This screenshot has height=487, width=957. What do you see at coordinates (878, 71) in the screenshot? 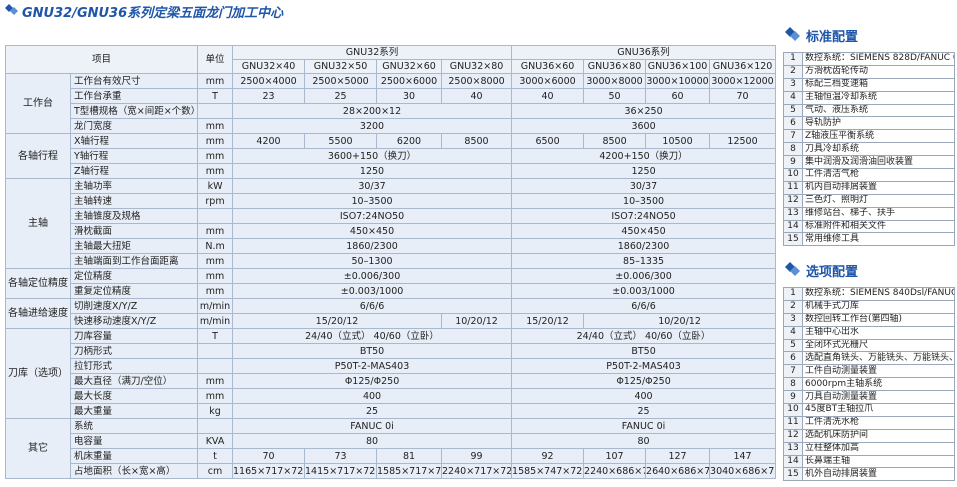
I see `item-text: 方滑枕齿轮传动` at bounding box center [878, 71].